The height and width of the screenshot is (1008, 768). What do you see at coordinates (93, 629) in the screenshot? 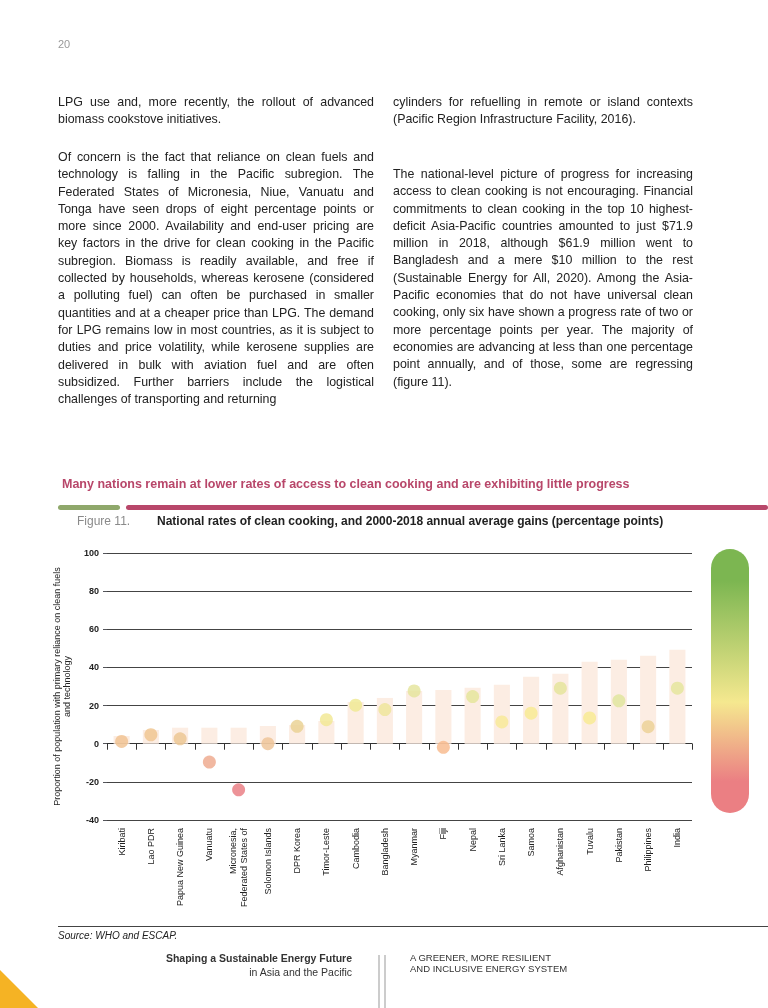
I see `y-tick-label: 60` at bounding box center [93, 629].